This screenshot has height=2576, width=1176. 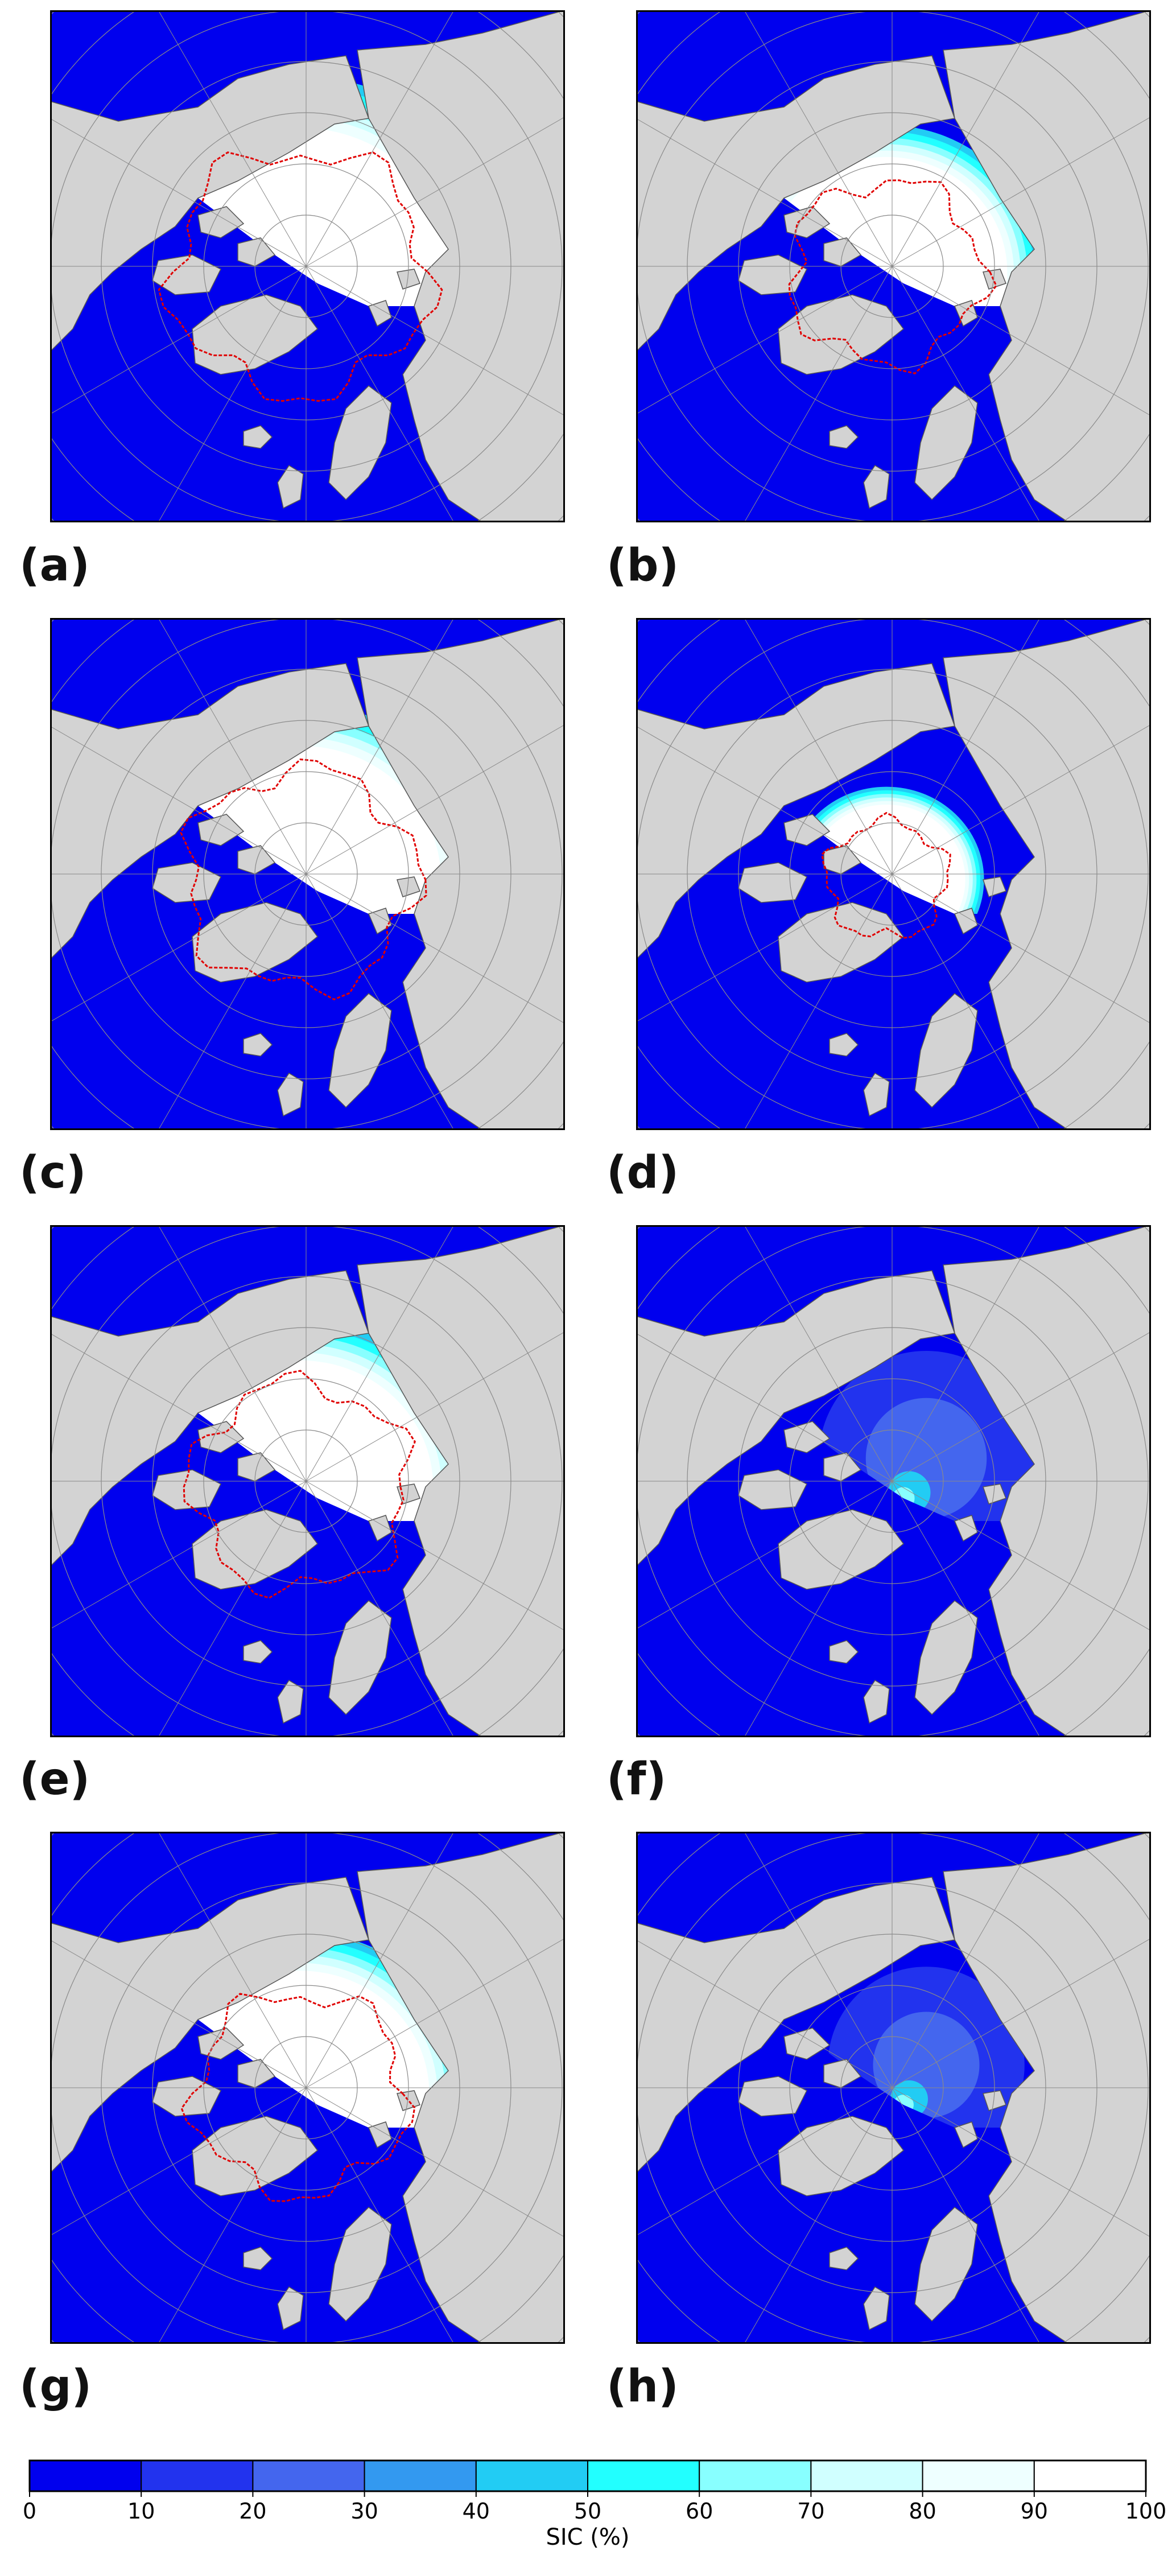 I want to click on sea-ice-map-h, so click(x=894, y=2088).